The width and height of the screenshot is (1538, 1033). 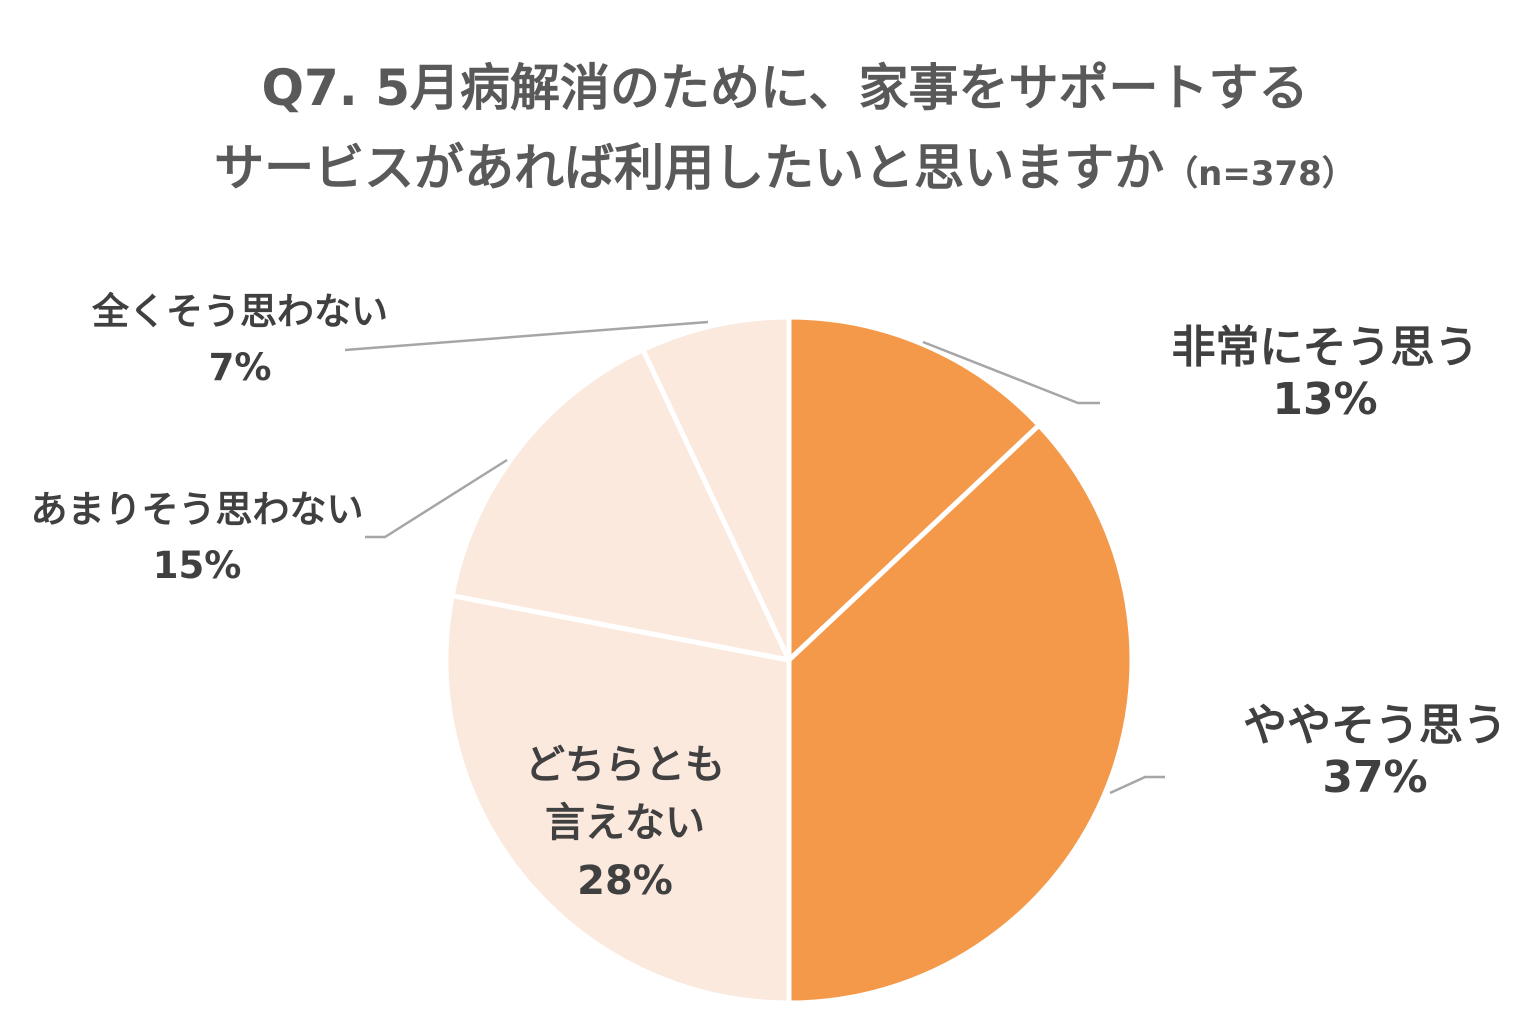 What do you see at coordinates (240, 339) in the screenshot?
I see `slice-label-not-at-all: 全くそう思わない 7%` at bounding box center [240, 339].